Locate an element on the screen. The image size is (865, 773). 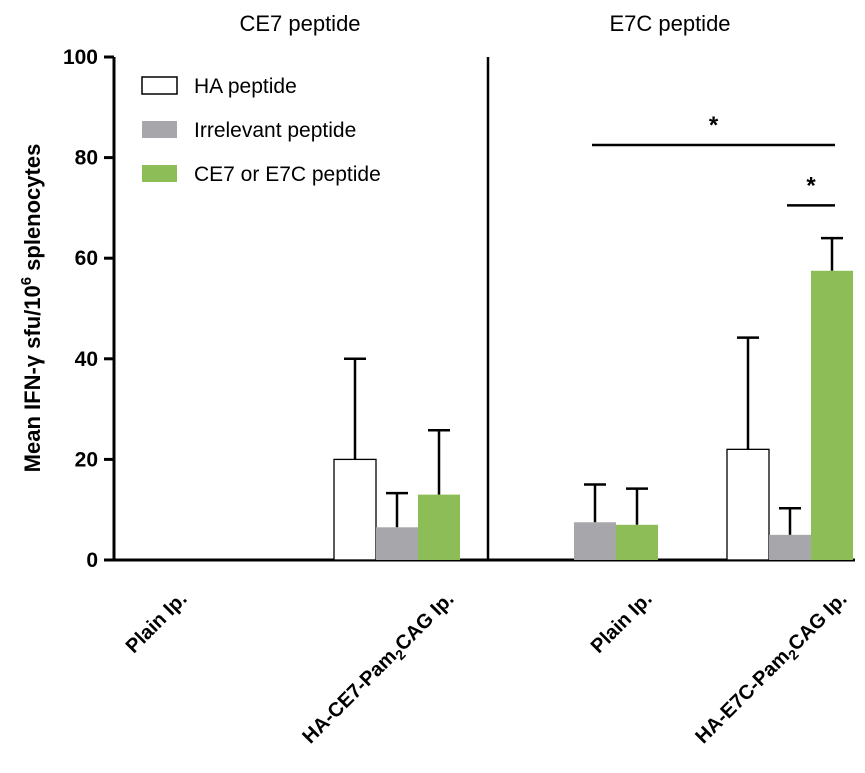
legend-label: HA peptide is located at coordinates (245, 86).